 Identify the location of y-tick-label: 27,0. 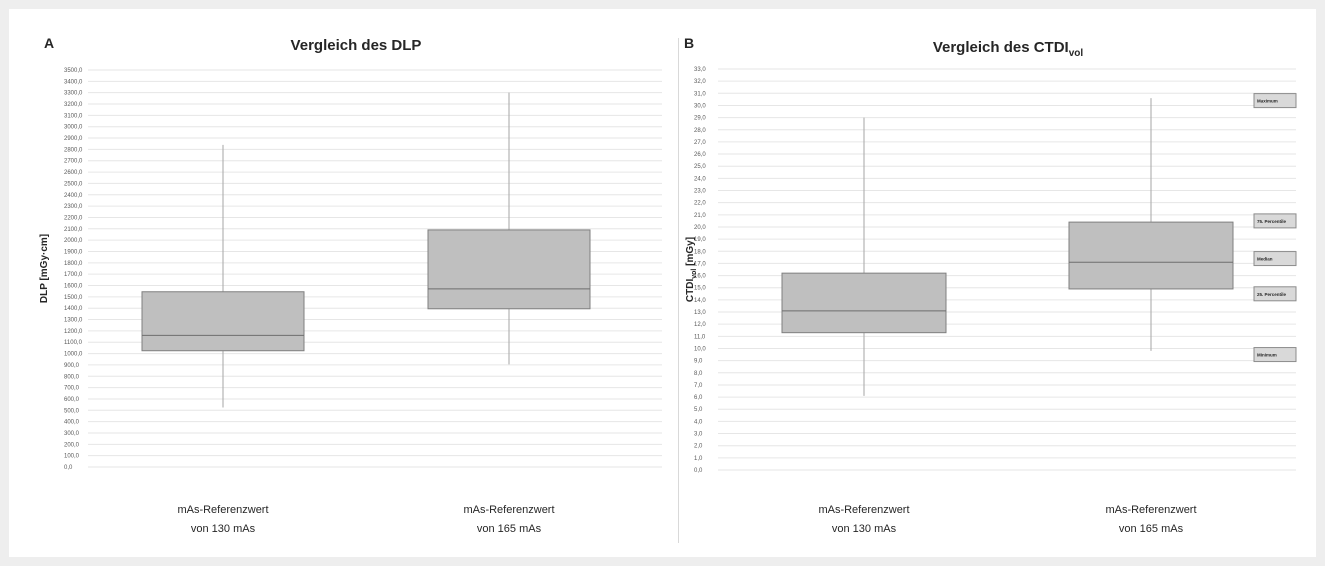
(700, 143).